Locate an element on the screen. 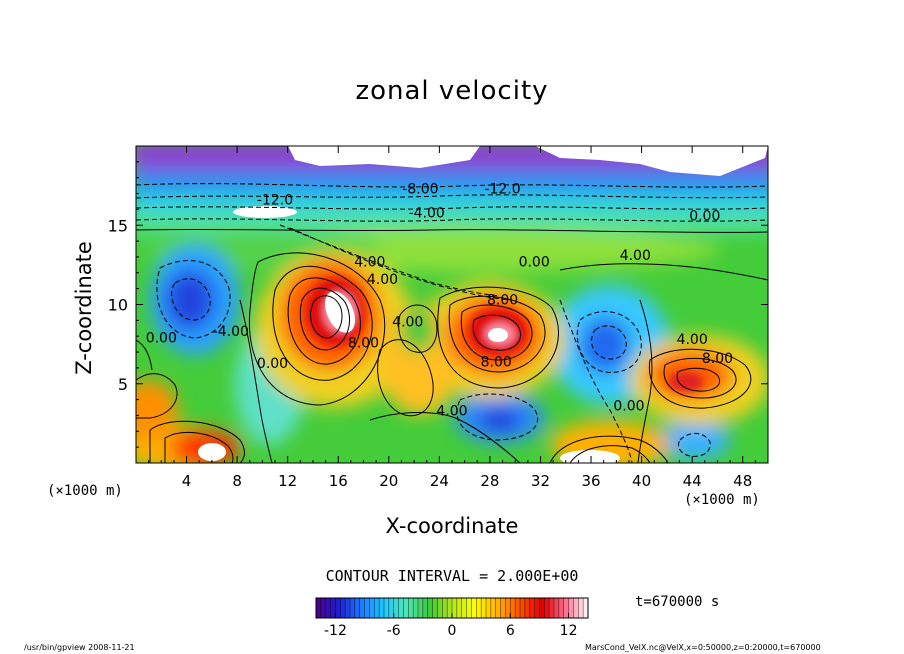  x-tick-label: 16 is located at coordinates (338, 481).